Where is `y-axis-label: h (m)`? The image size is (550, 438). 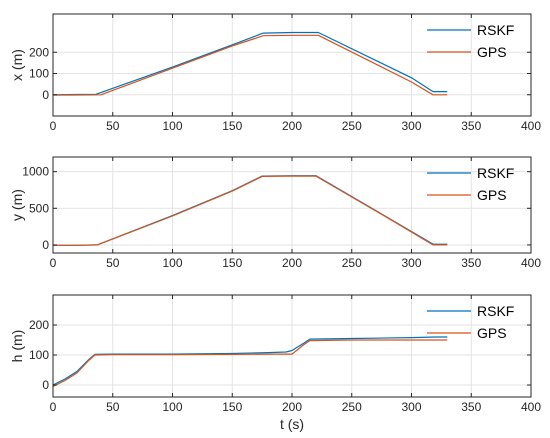
y-axis-label: h (m) is located at coordinates (17, 346).